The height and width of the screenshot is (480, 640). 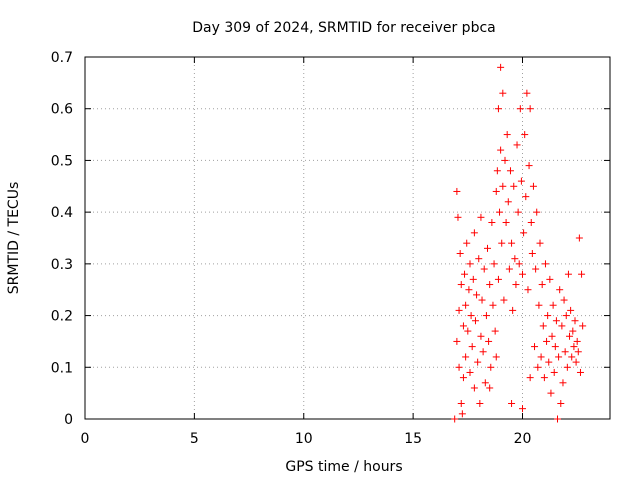 I want to click on y-tick-label: 0.4, so click(x=62, y=213).